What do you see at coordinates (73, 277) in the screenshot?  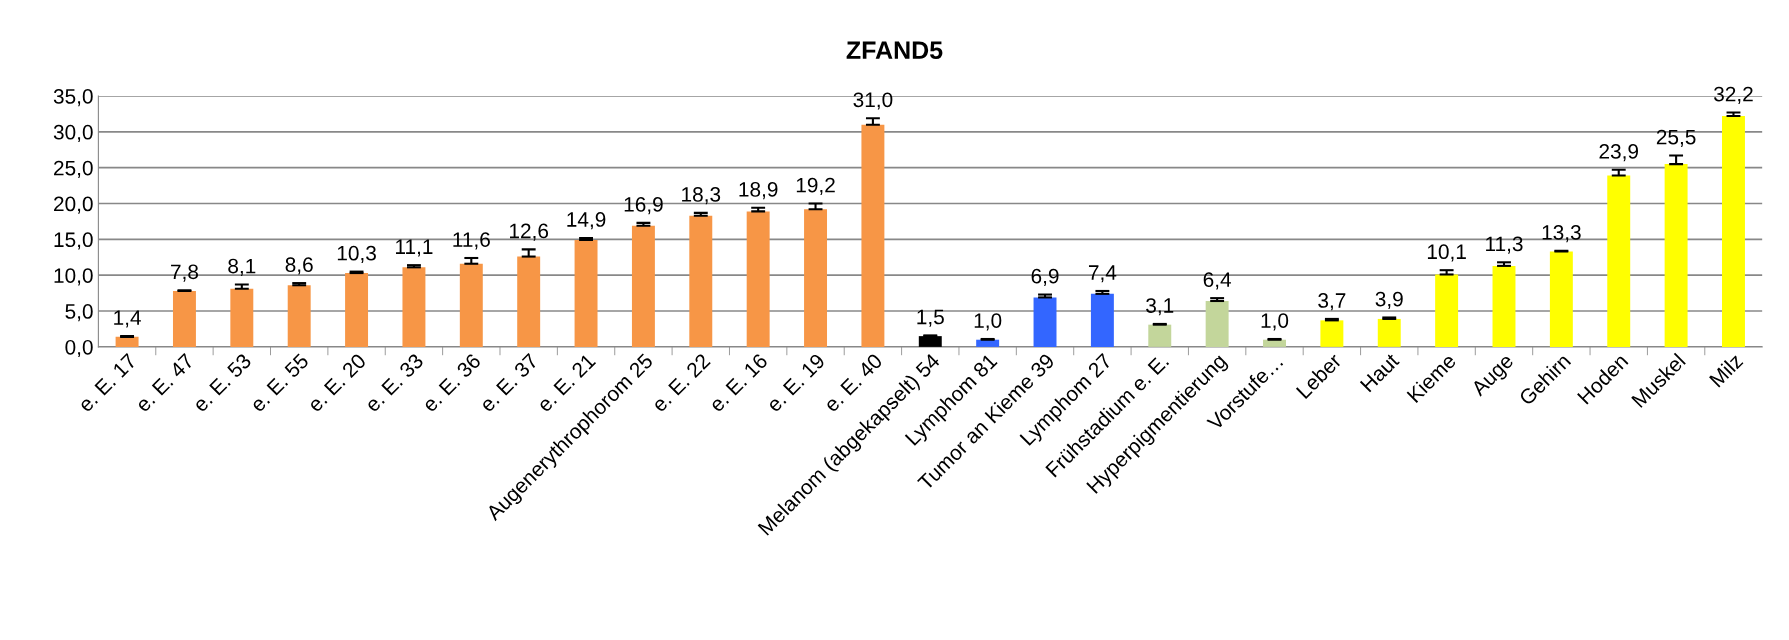 I see `y-tick-label: 10,0` at bounding box center [73, 277].